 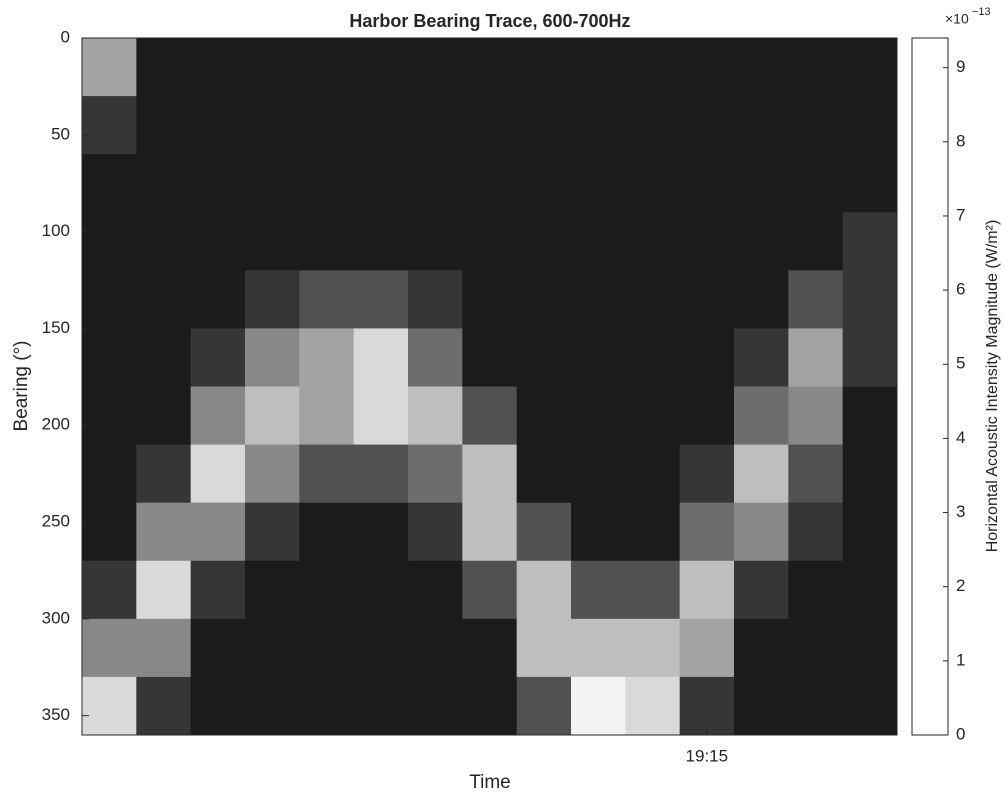 What do you see at coordinates (960, 66) in the screenshot?
I see `colorbar-tick-label: 9` at bounding box center [960, 66].